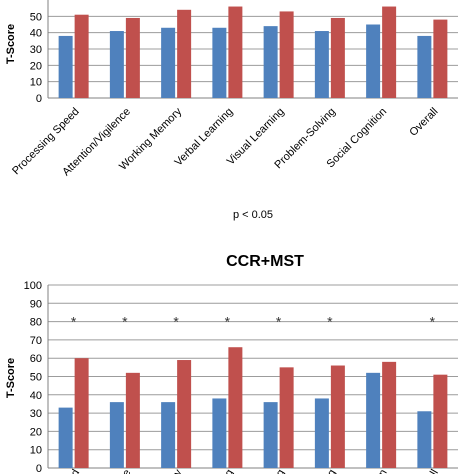  What do you see at coordinates (265, 261) in the screenshot?
I see `bottom-chart-title: CCR+MST` at bounding box center [265, 261].